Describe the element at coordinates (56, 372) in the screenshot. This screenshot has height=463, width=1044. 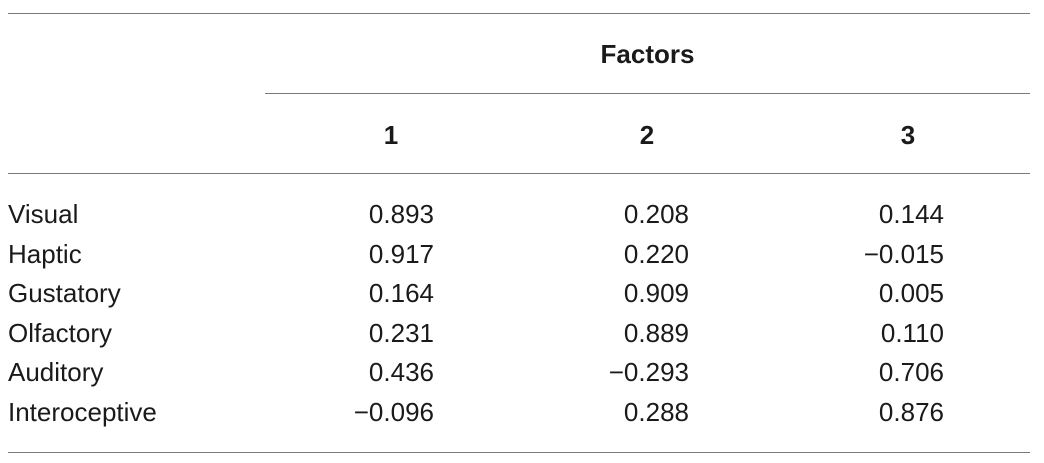
I see `row-label: Auditory` at that location.